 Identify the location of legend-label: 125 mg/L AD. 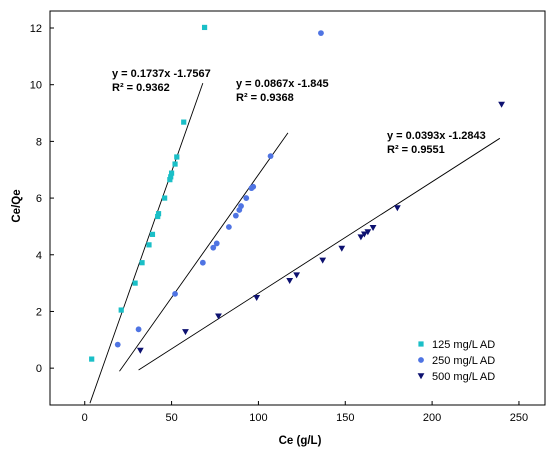
(463, 345).